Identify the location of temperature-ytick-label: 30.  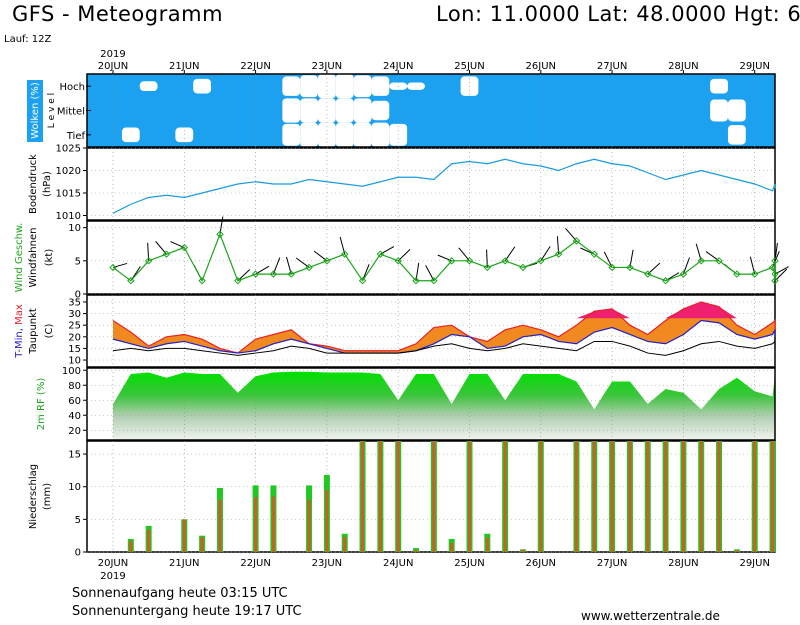
(74, 314).